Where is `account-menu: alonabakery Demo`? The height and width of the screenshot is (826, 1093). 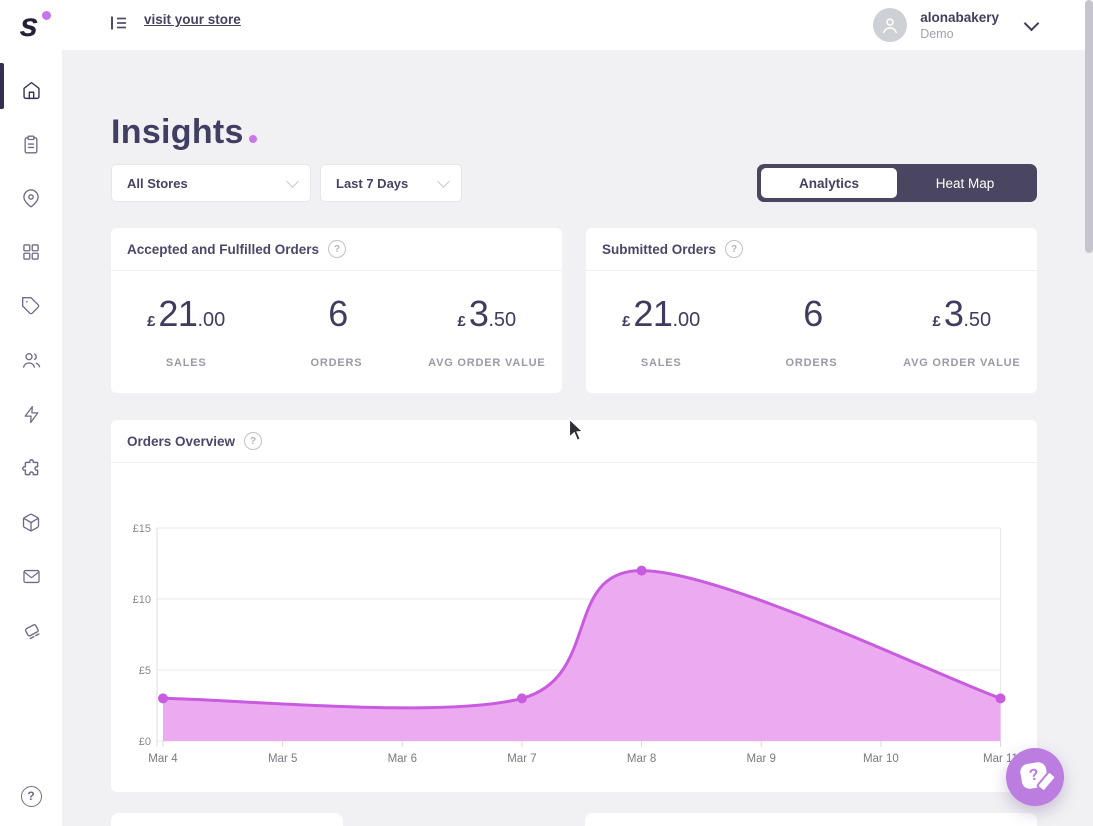 account-menu: alonabakery Demo is located at coordinates (956, 25).